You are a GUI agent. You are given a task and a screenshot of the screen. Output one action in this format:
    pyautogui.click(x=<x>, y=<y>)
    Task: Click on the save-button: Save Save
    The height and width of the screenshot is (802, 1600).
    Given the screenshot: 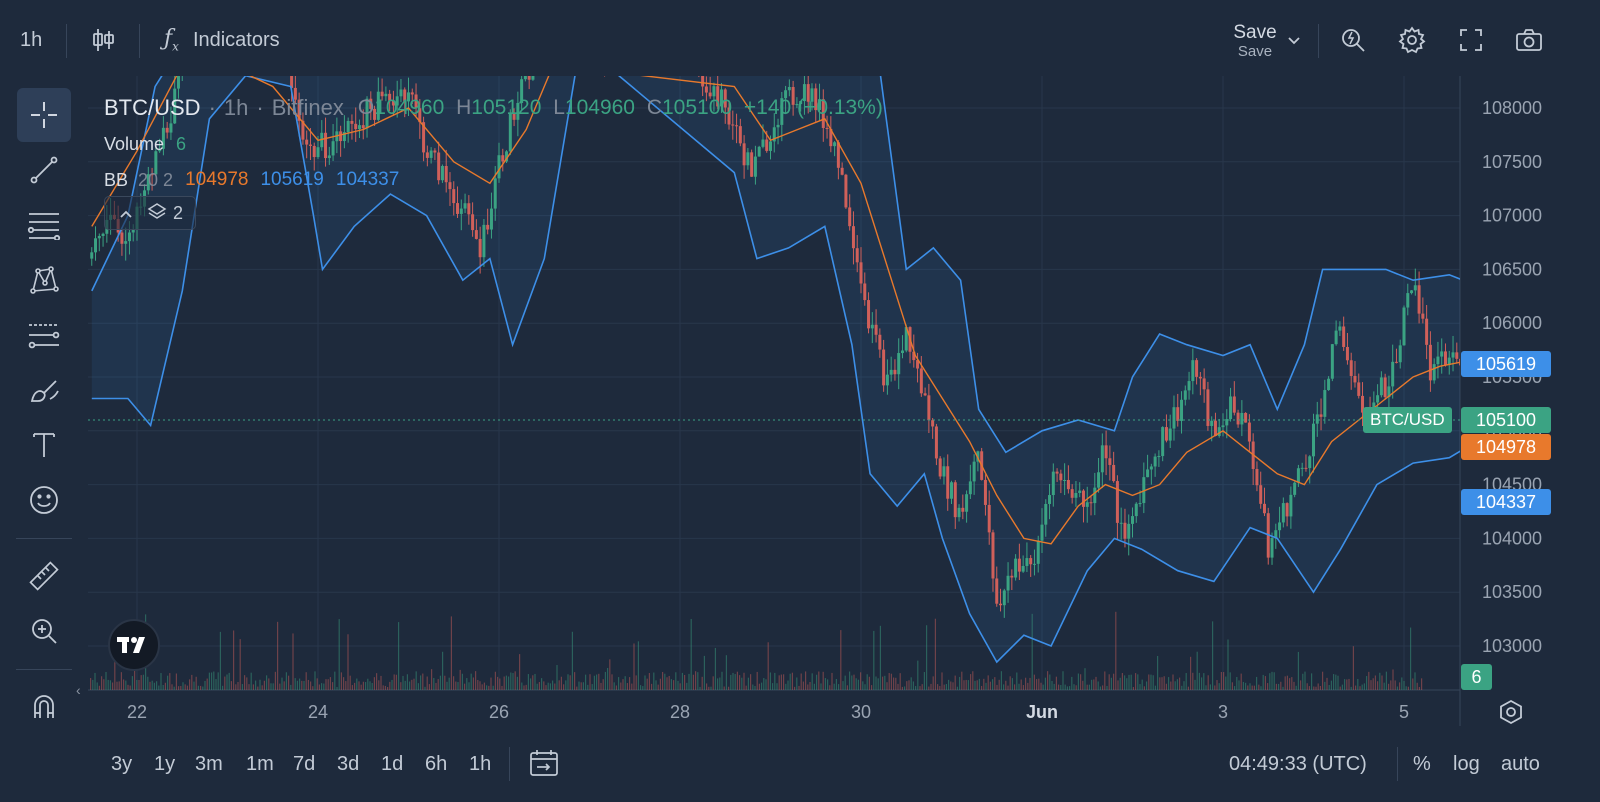 What is the action you would take?
    pyautogui.click(x=1255, y=41)
    